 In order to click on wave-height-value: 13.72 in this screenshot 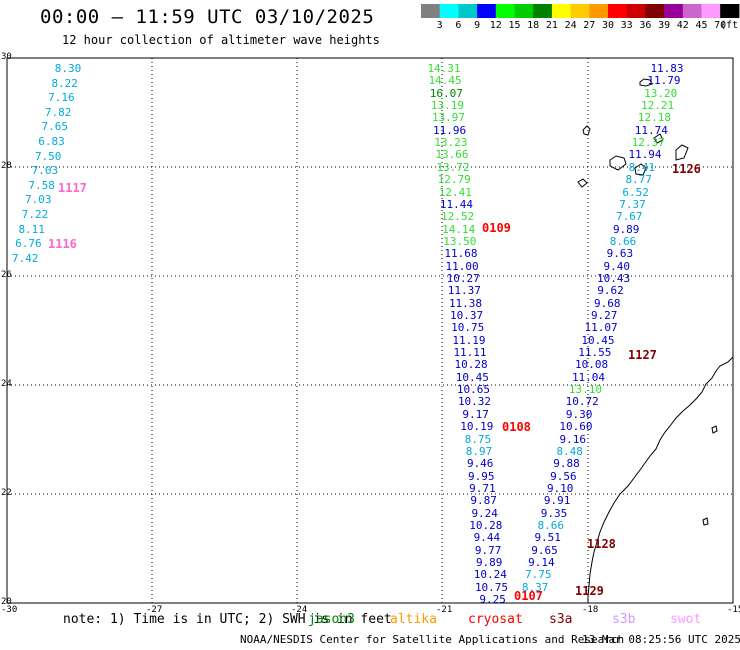, I will do `click(453, 167)`.